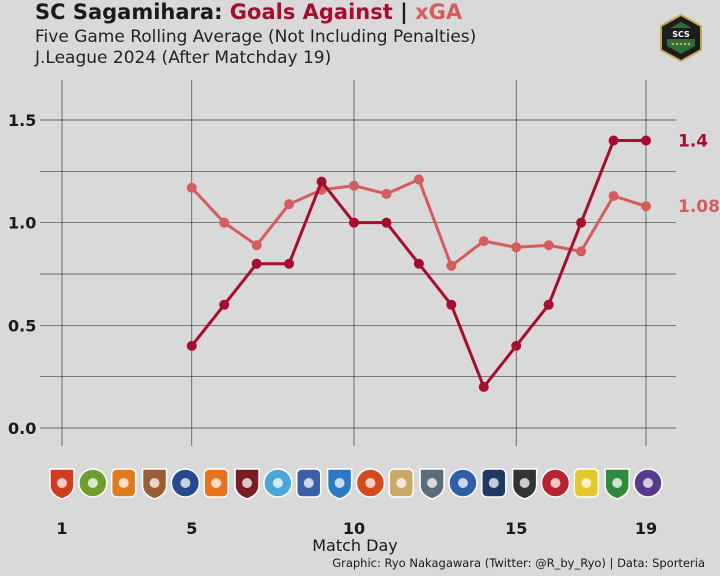  I want to click on chart-title: SC Sagamihara: Goals Against | xGA, so click(248, 12).